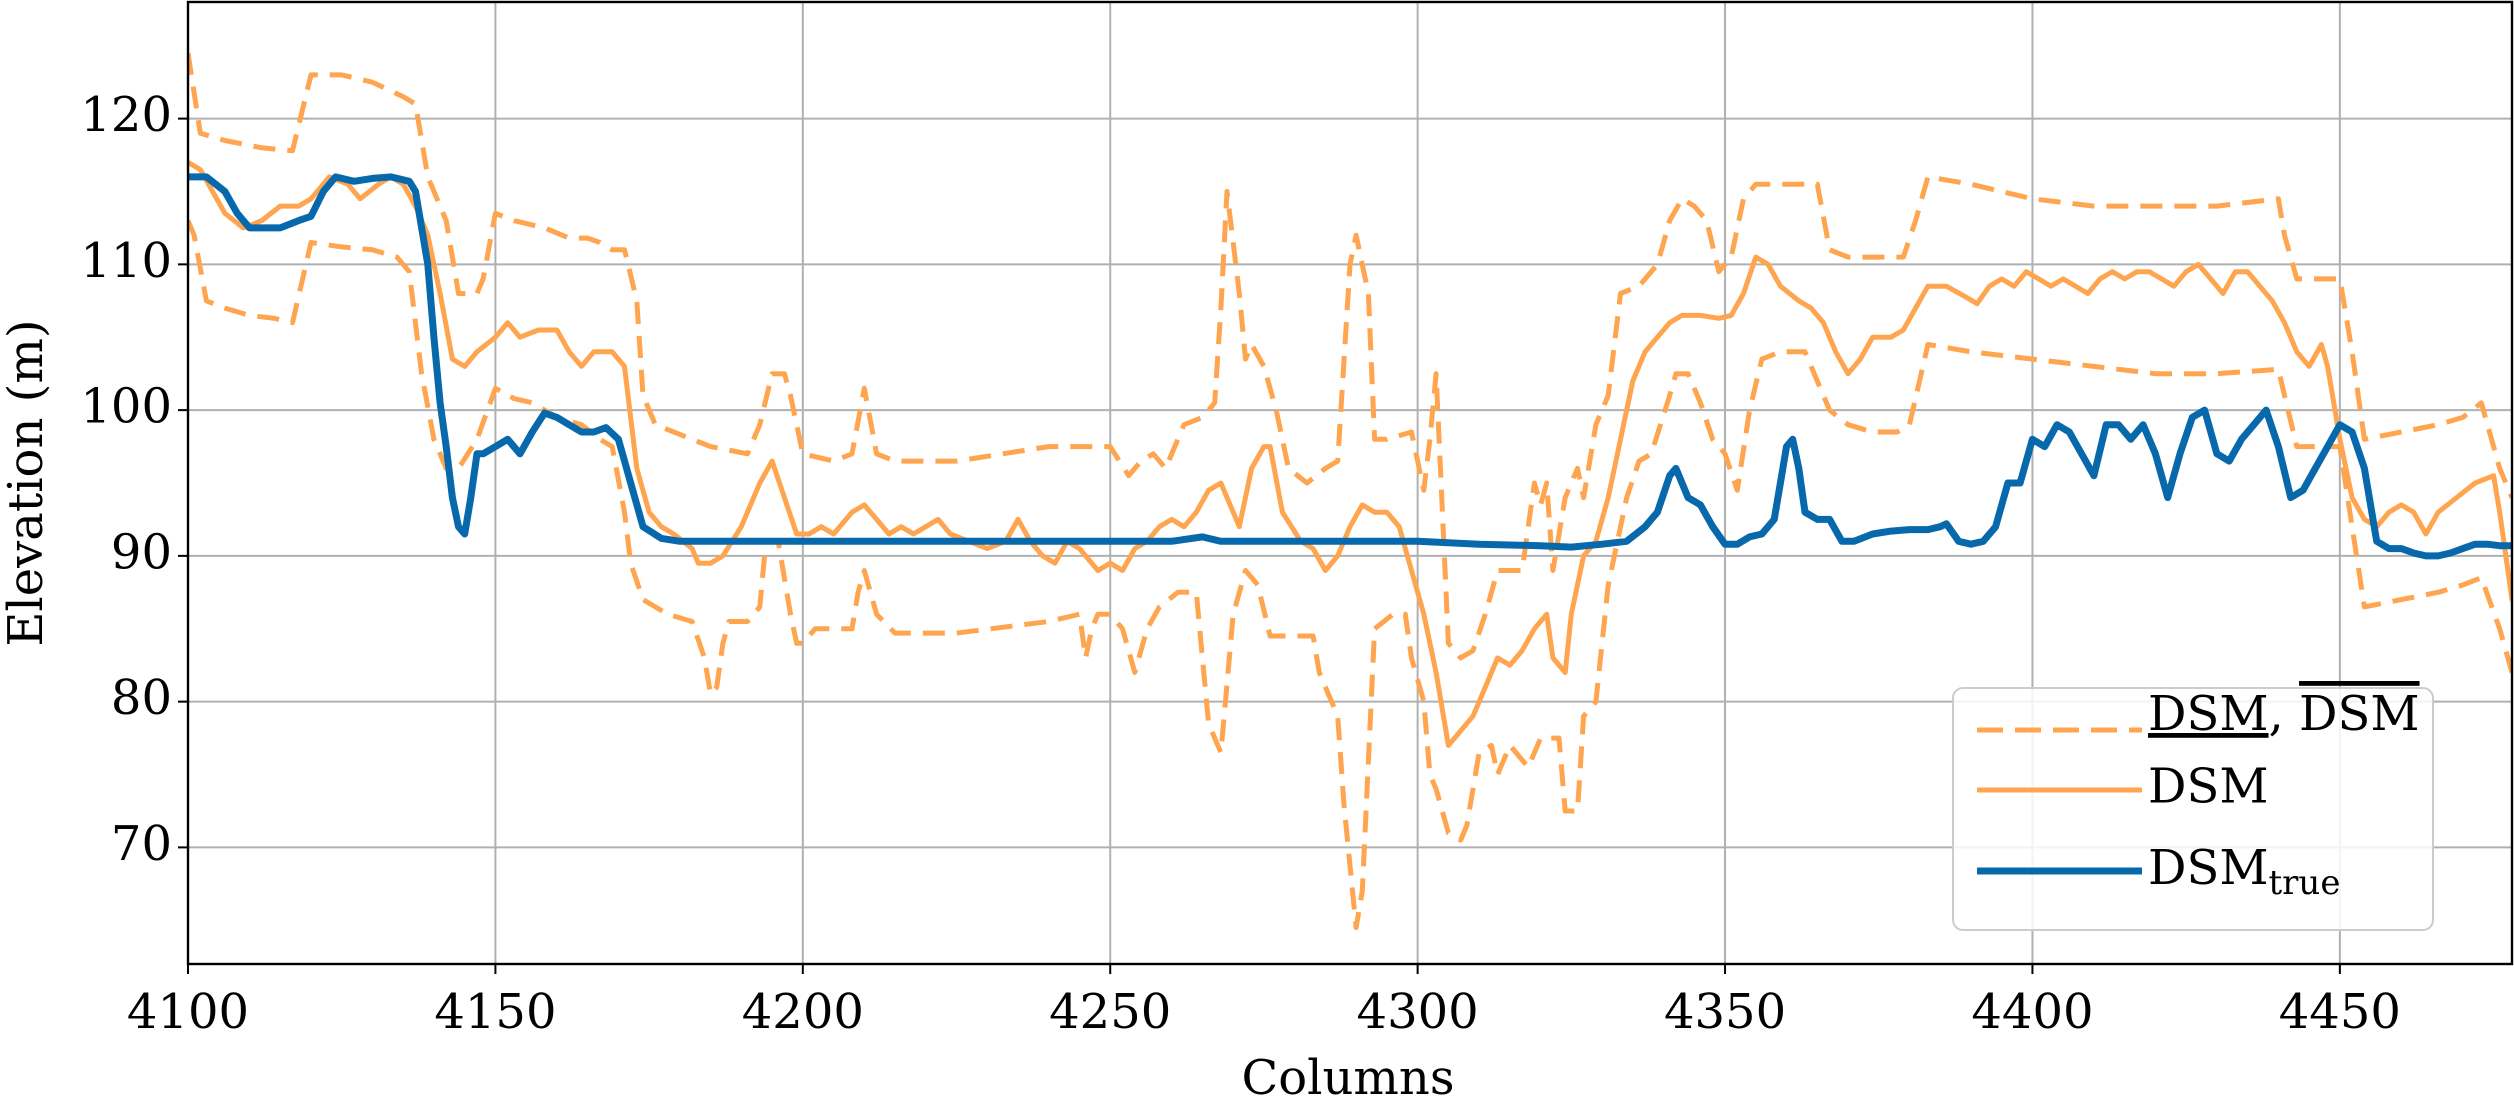 The image size is (2514, 1100). I want to click on x-tick-label: 4300, so click(1418, 1012).